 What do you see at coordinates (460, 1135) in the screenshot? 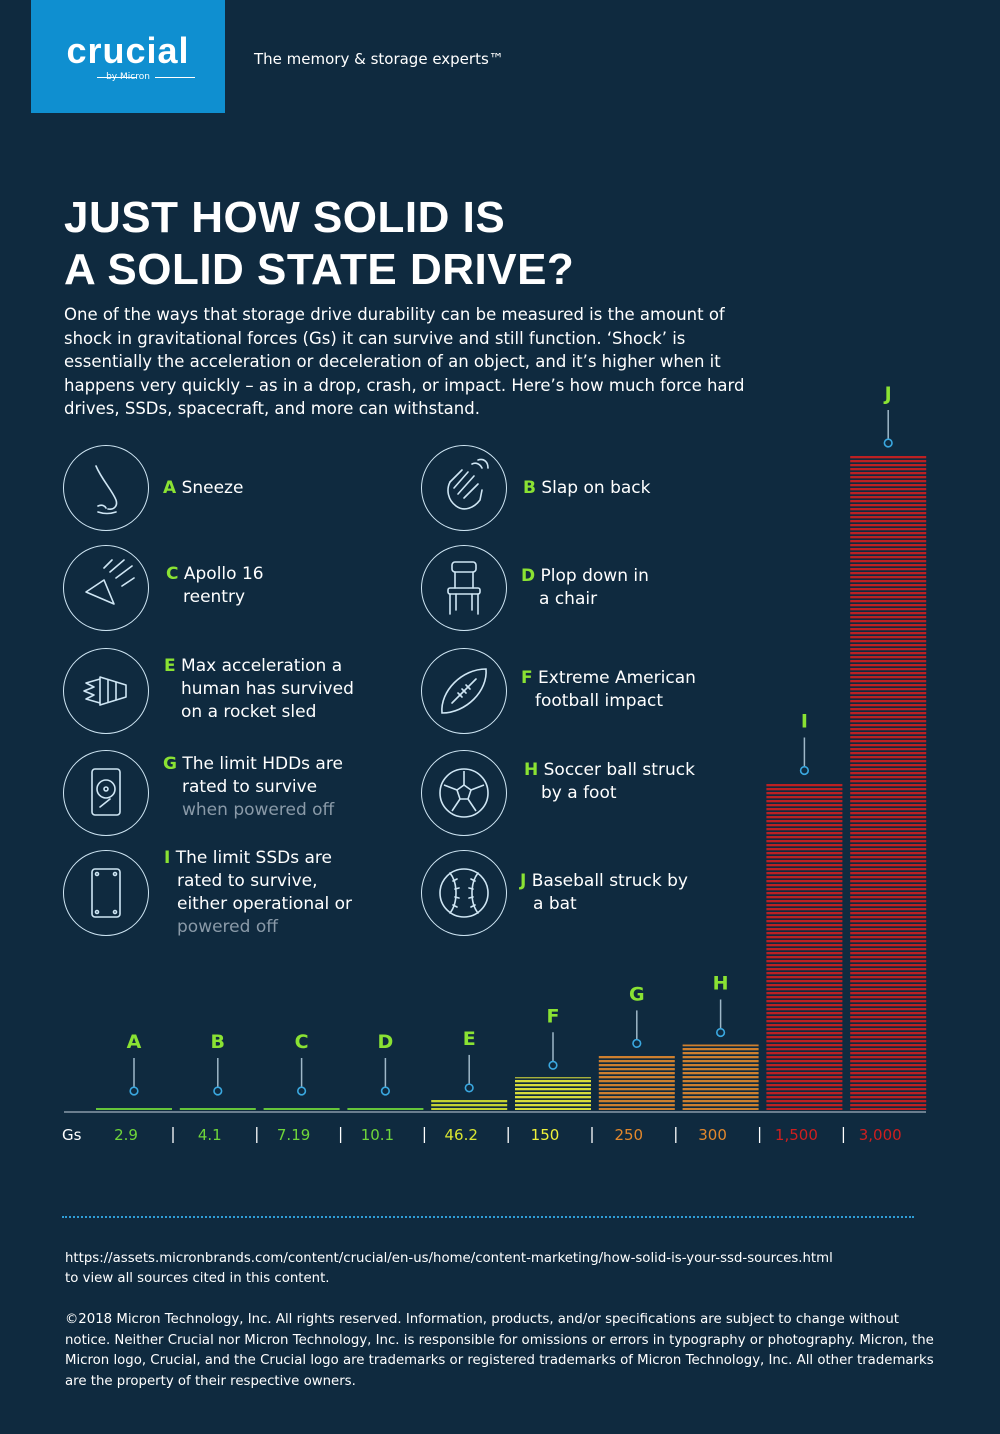
I see `value-label-e: 46.2` at bounding box center [460, 1135].